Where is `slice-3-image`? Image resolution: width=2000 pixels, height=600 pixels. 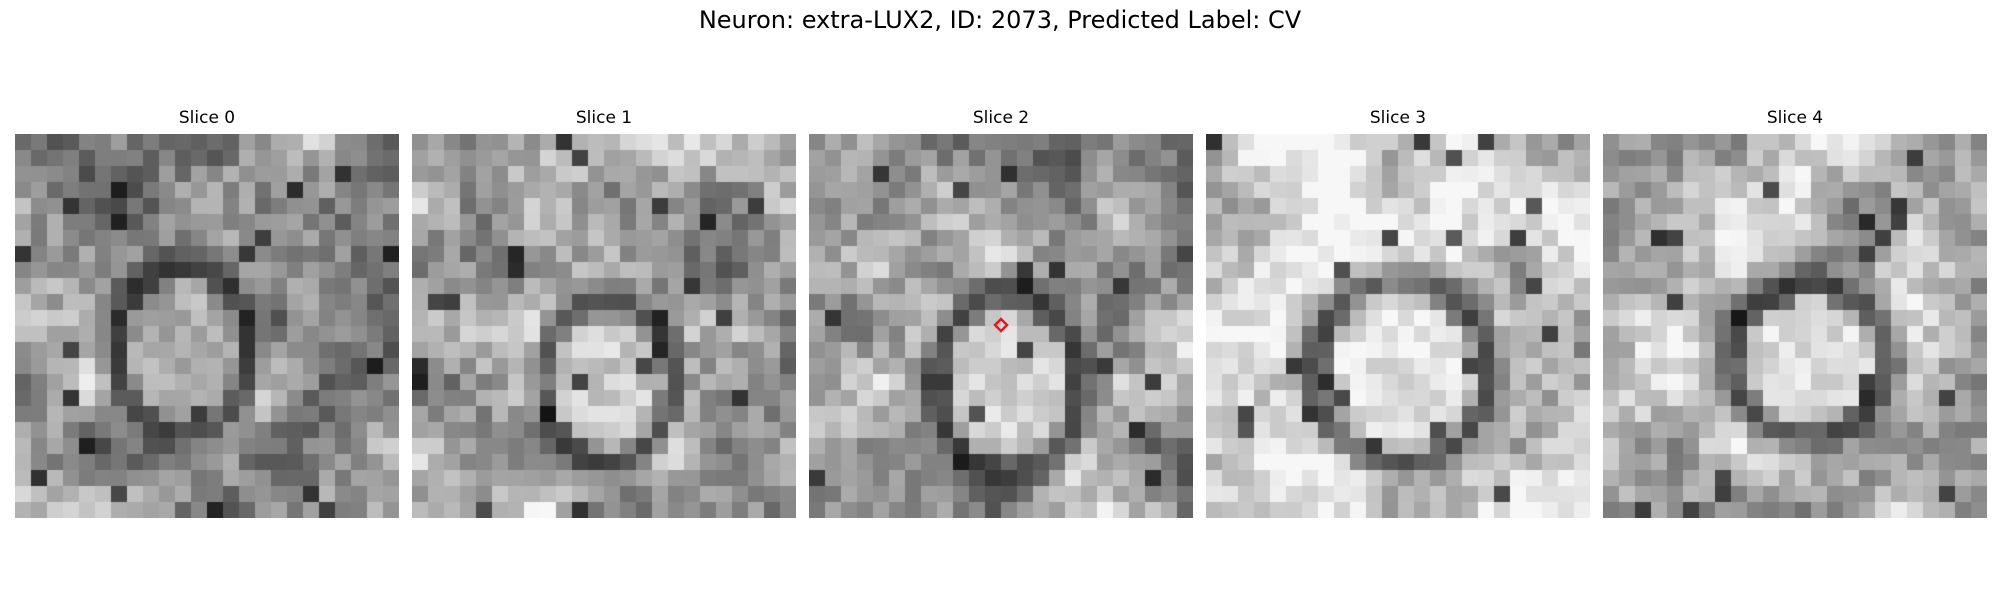 slice-3-image is located at coordinates (1398, 326).